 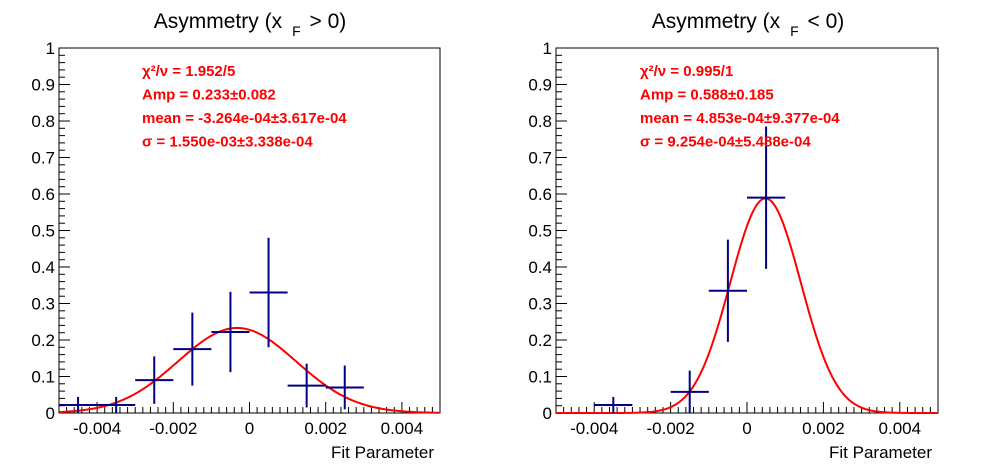 I want to click on chart-title: Asymmetry (x F > 0), so click(x=250, y=24).